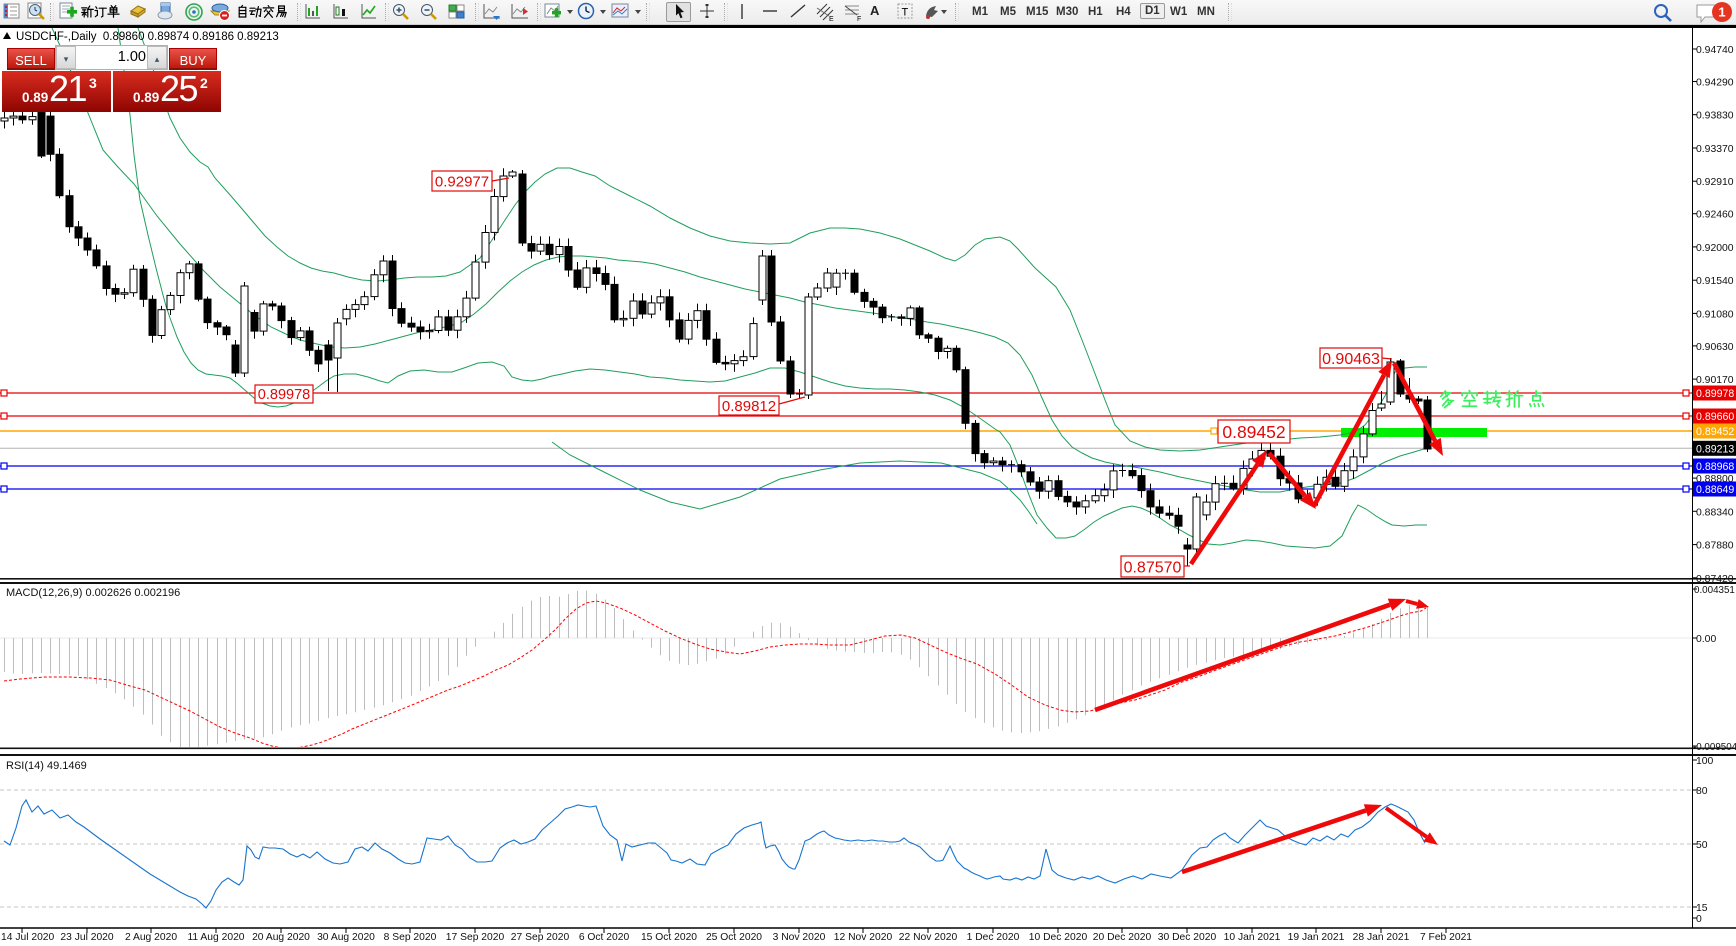 The height and width of the screenshot is (946, 1736). I want to click on svg-text: 3 Nov 2020, so click(799, 937).